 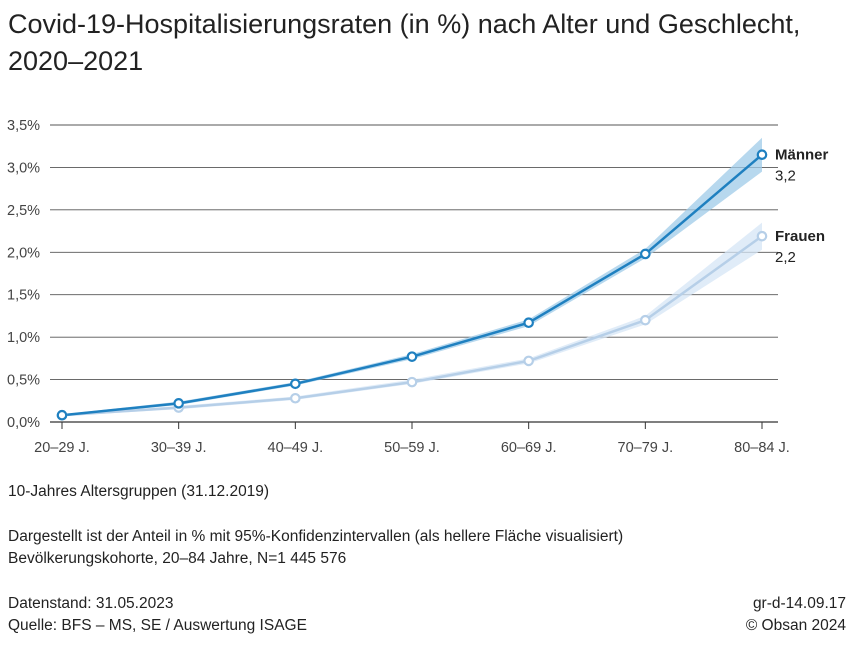 What do you see at coordinates (412, 448) in the screenshot?
I see `x-tick-label: 50–59 J.` at bounding box center [412, 448].